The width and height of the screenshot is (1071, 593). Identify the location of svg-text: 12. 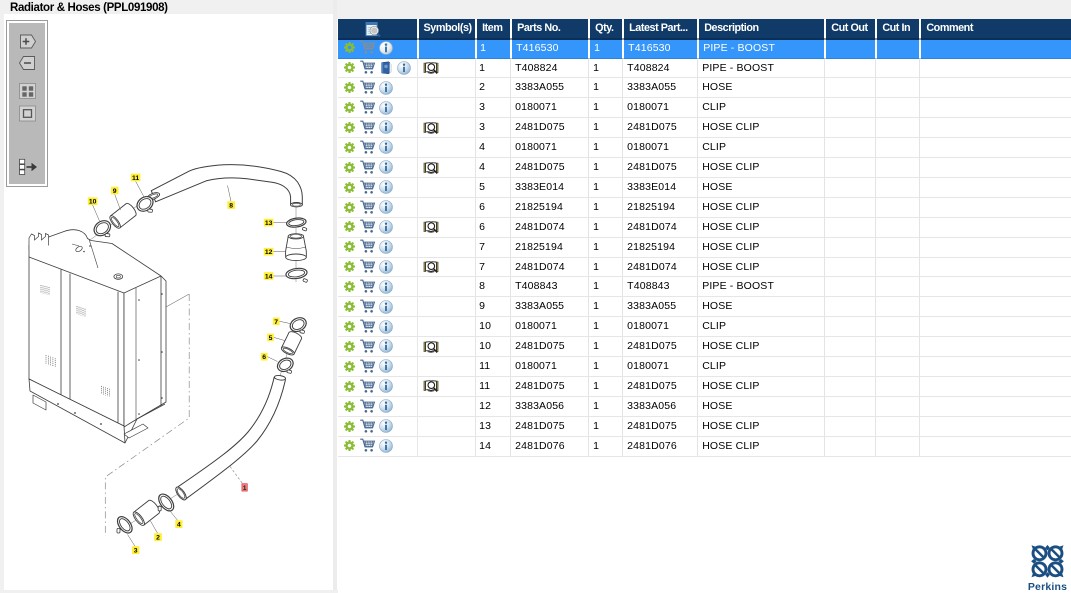
(269, 252).